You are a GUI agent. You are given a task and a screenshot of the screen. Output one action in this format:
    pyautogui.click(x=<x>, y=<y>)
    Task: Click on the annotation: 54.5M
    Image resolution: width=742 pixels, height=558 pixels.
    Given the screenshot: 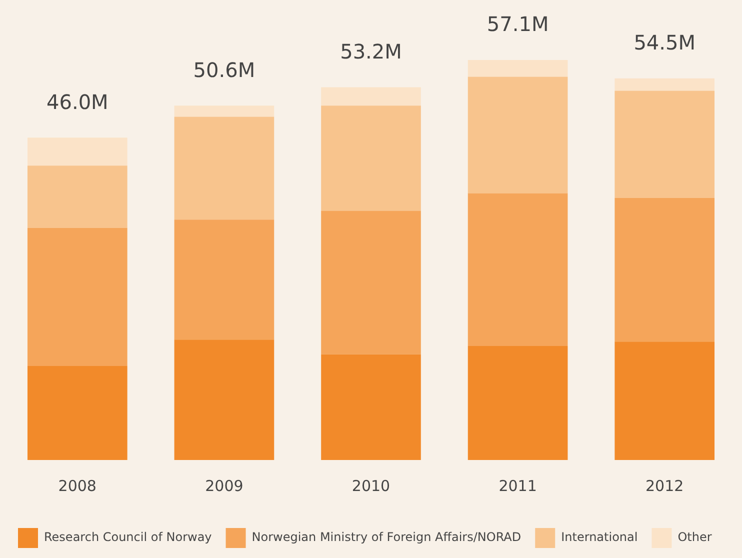 What is the action you would take?
    pyautogui.click(x=665, y=42)
    